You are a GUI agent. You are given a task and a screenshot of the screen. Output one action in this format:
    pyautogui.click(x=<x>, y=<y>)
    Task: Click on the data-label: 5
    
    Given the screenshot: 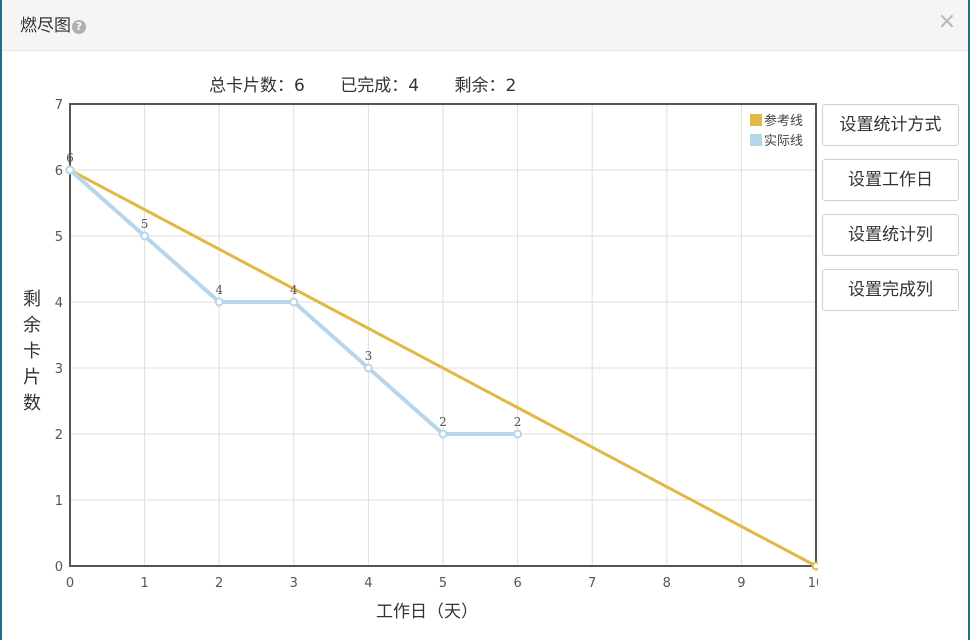 What is the action you would take?
    pyautogui.click(x=145, y=224)
    